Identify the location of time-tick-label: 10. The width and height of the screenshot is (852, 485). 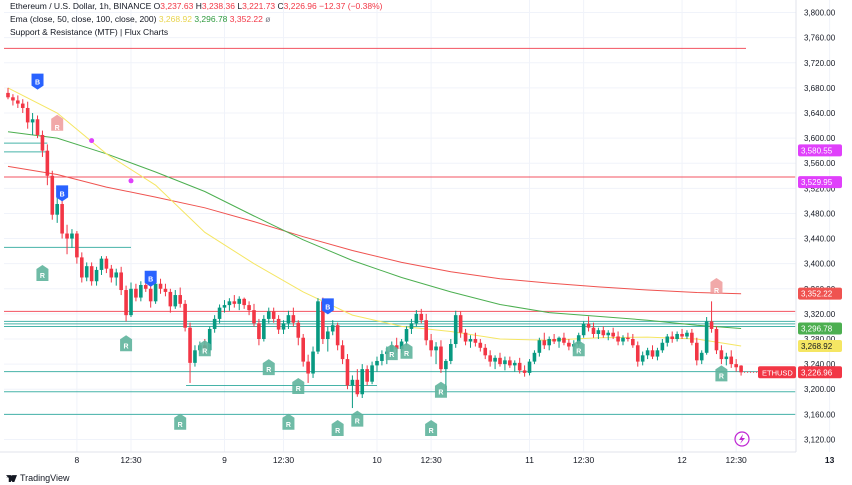
(377, 460).